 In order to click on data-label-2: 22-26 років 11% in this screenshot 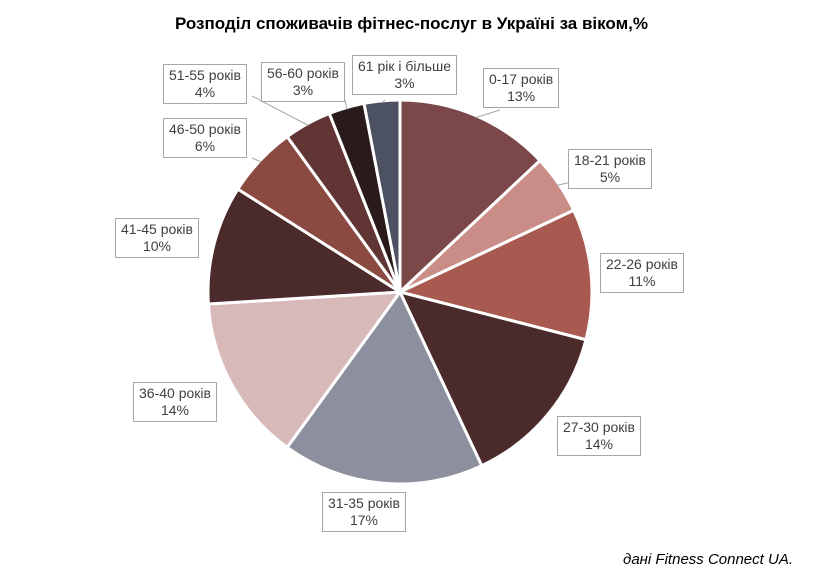, I will do `click(642, 273)`.